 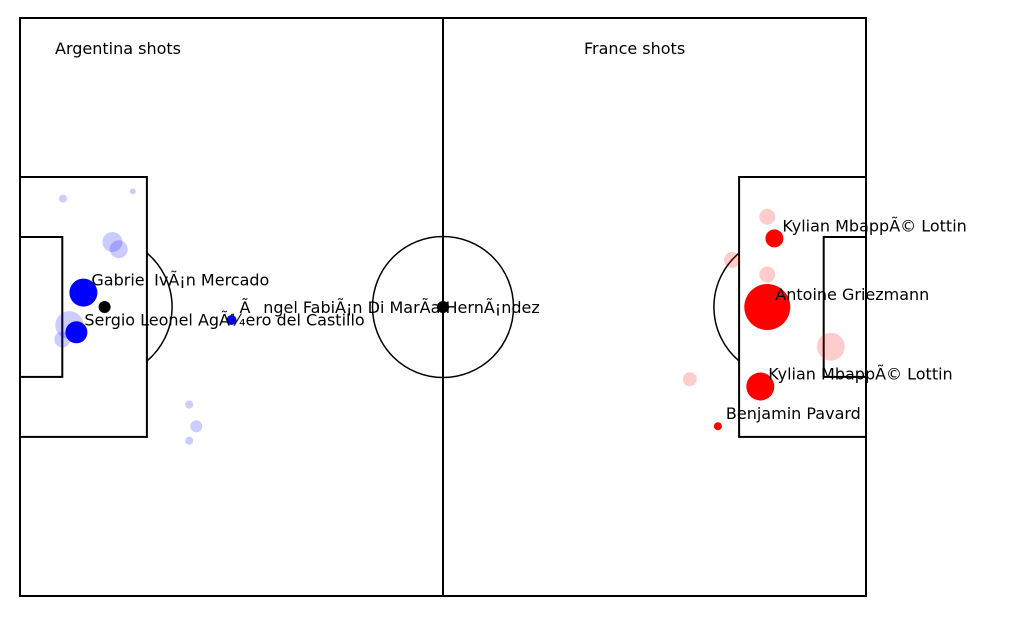 I want to click on argentina-shot-label-4: Gabriel IvÃ¡n Mercado, so click(x=180, y=280).